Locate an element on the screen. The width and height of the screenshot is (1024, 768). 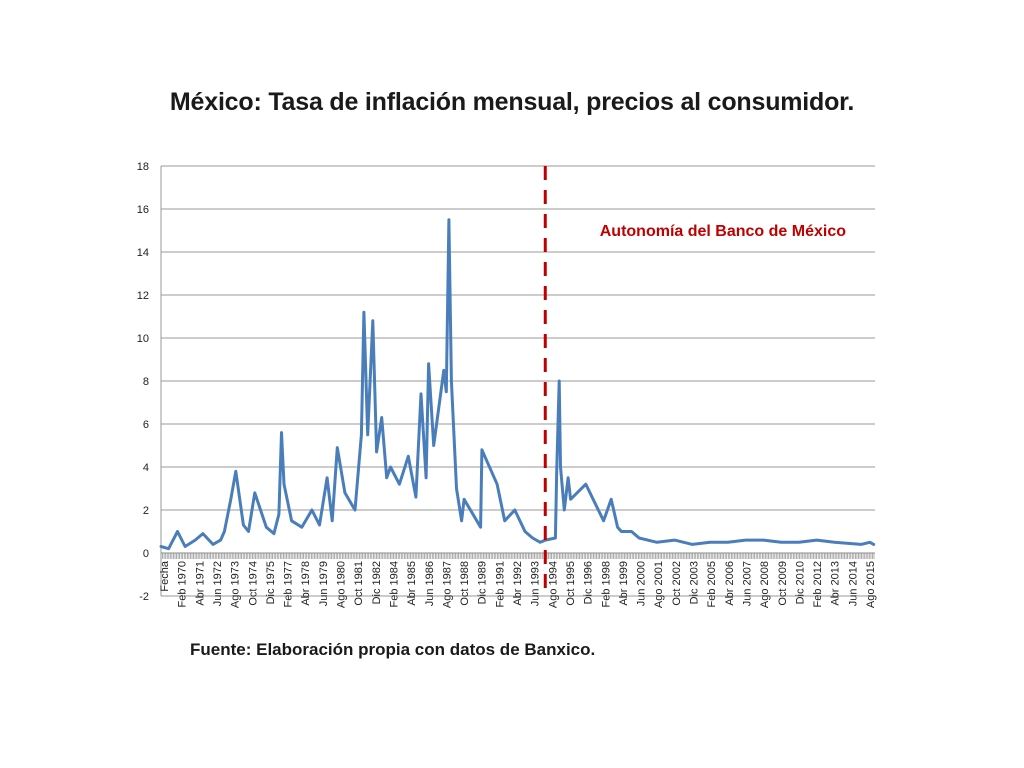
x-tick-label: Oct 1988 is located at coordinates (465, 583).